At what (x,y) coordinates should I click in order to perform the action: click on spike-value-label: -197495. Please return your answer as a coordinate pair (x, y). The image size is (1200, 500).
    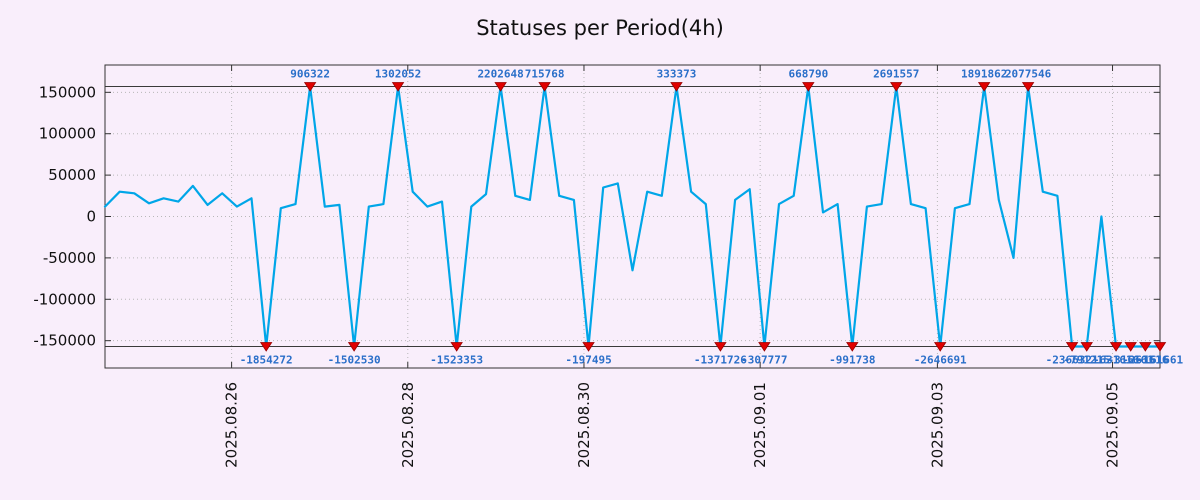
    Looking at the image, I should click on (588, 359).